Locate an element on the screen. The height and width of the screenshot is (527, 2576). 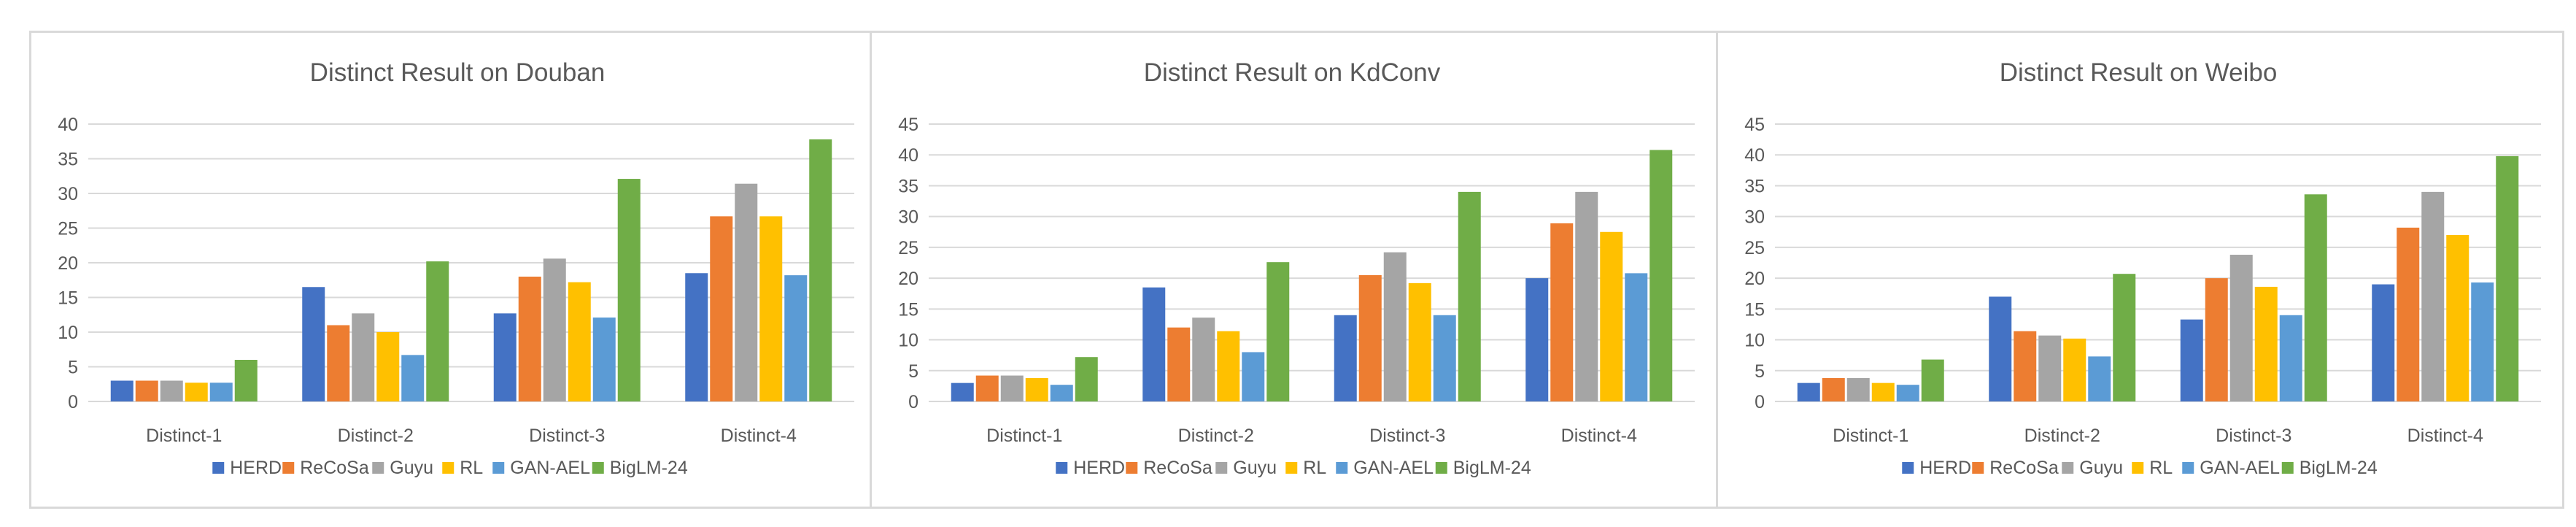
legend-label: RL is located at coordinates (2161, 468).